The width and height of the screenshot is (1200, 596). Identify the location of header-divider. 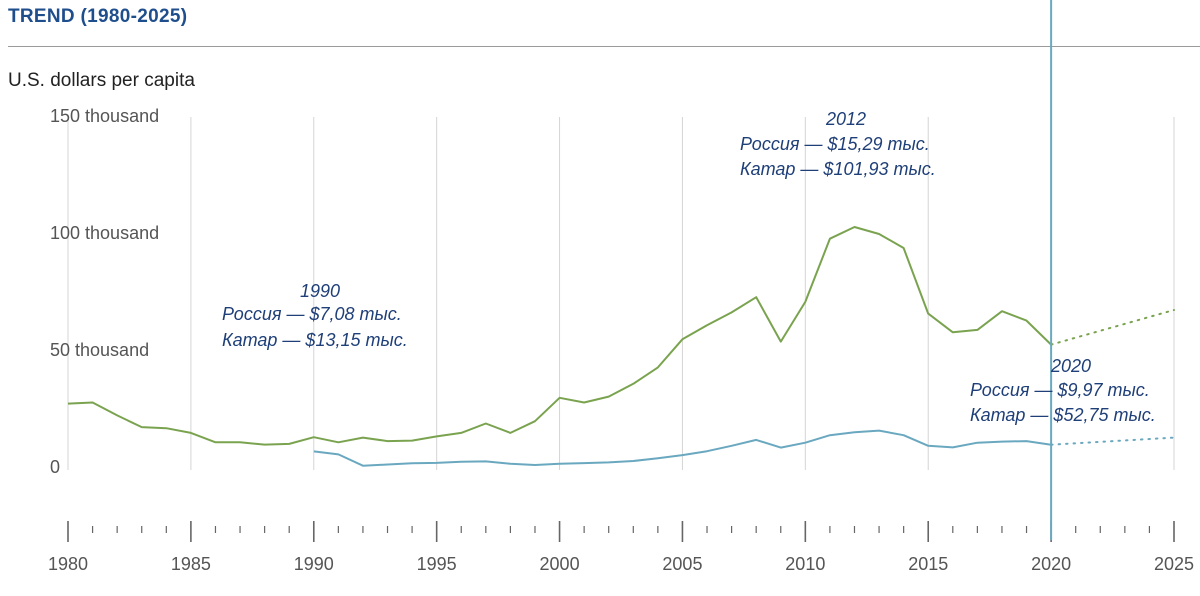
(604, 46).